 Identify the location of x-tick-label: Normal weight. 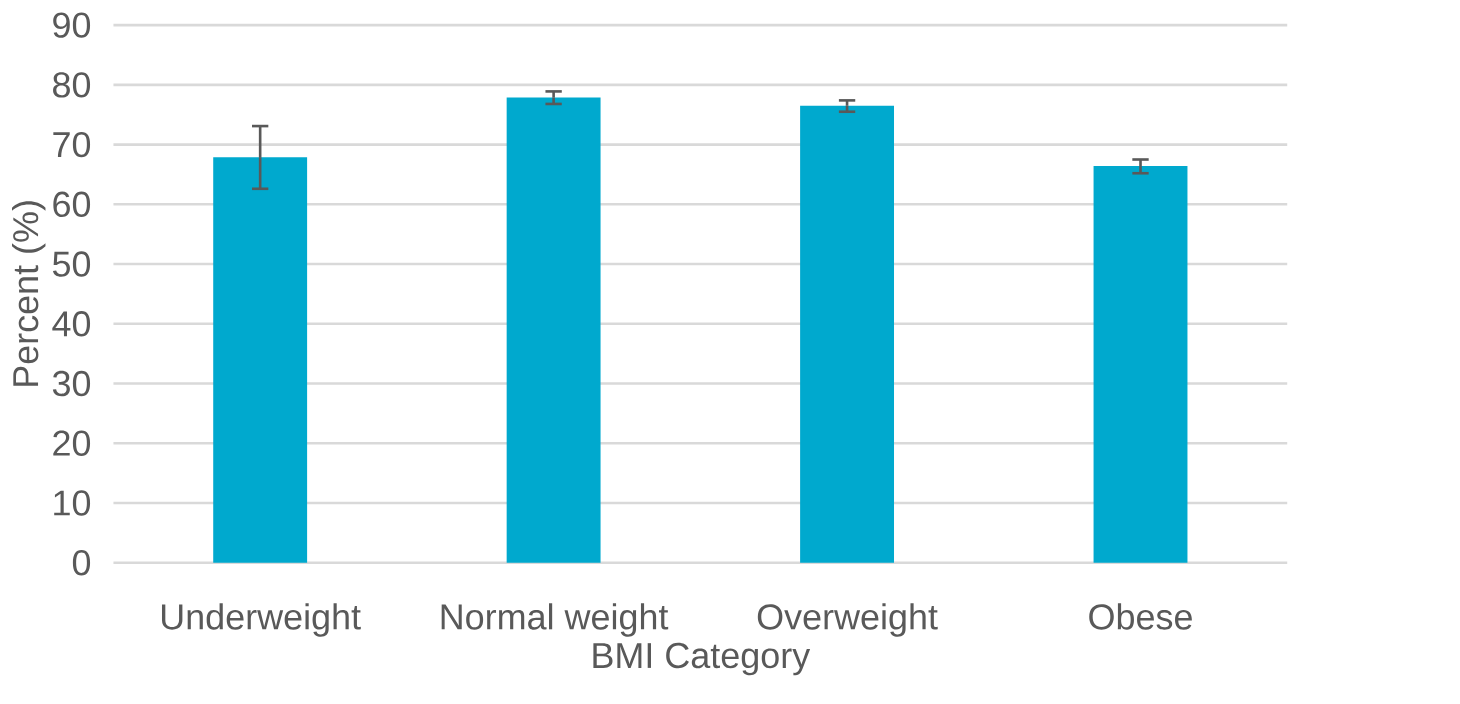
(555, 620).